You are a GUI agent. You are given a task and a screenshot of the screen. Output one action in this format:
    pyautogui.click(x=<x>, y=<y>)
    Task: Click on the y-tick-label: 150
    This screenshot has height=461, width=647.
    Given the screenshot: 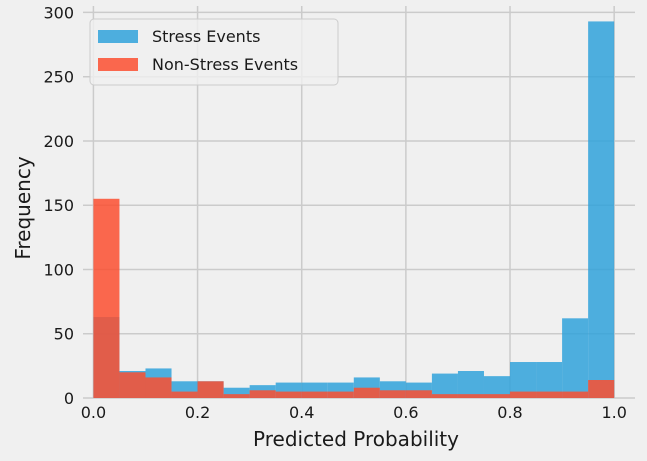 What is the action you would take?
    pyautogui.click(x=58, y=205)
    